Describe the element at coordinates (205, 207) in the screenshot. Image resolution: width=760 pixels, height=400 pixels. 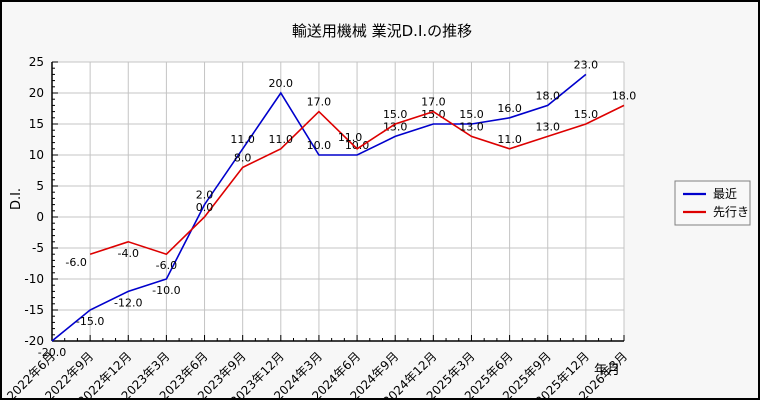
I see `point-label: 0.0` at that location.